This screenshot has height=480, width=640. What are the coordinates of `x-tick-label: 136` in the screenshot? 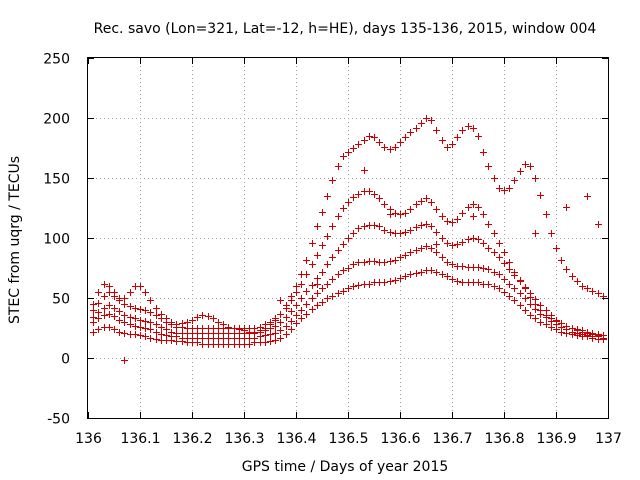 It's located at (88, 439).